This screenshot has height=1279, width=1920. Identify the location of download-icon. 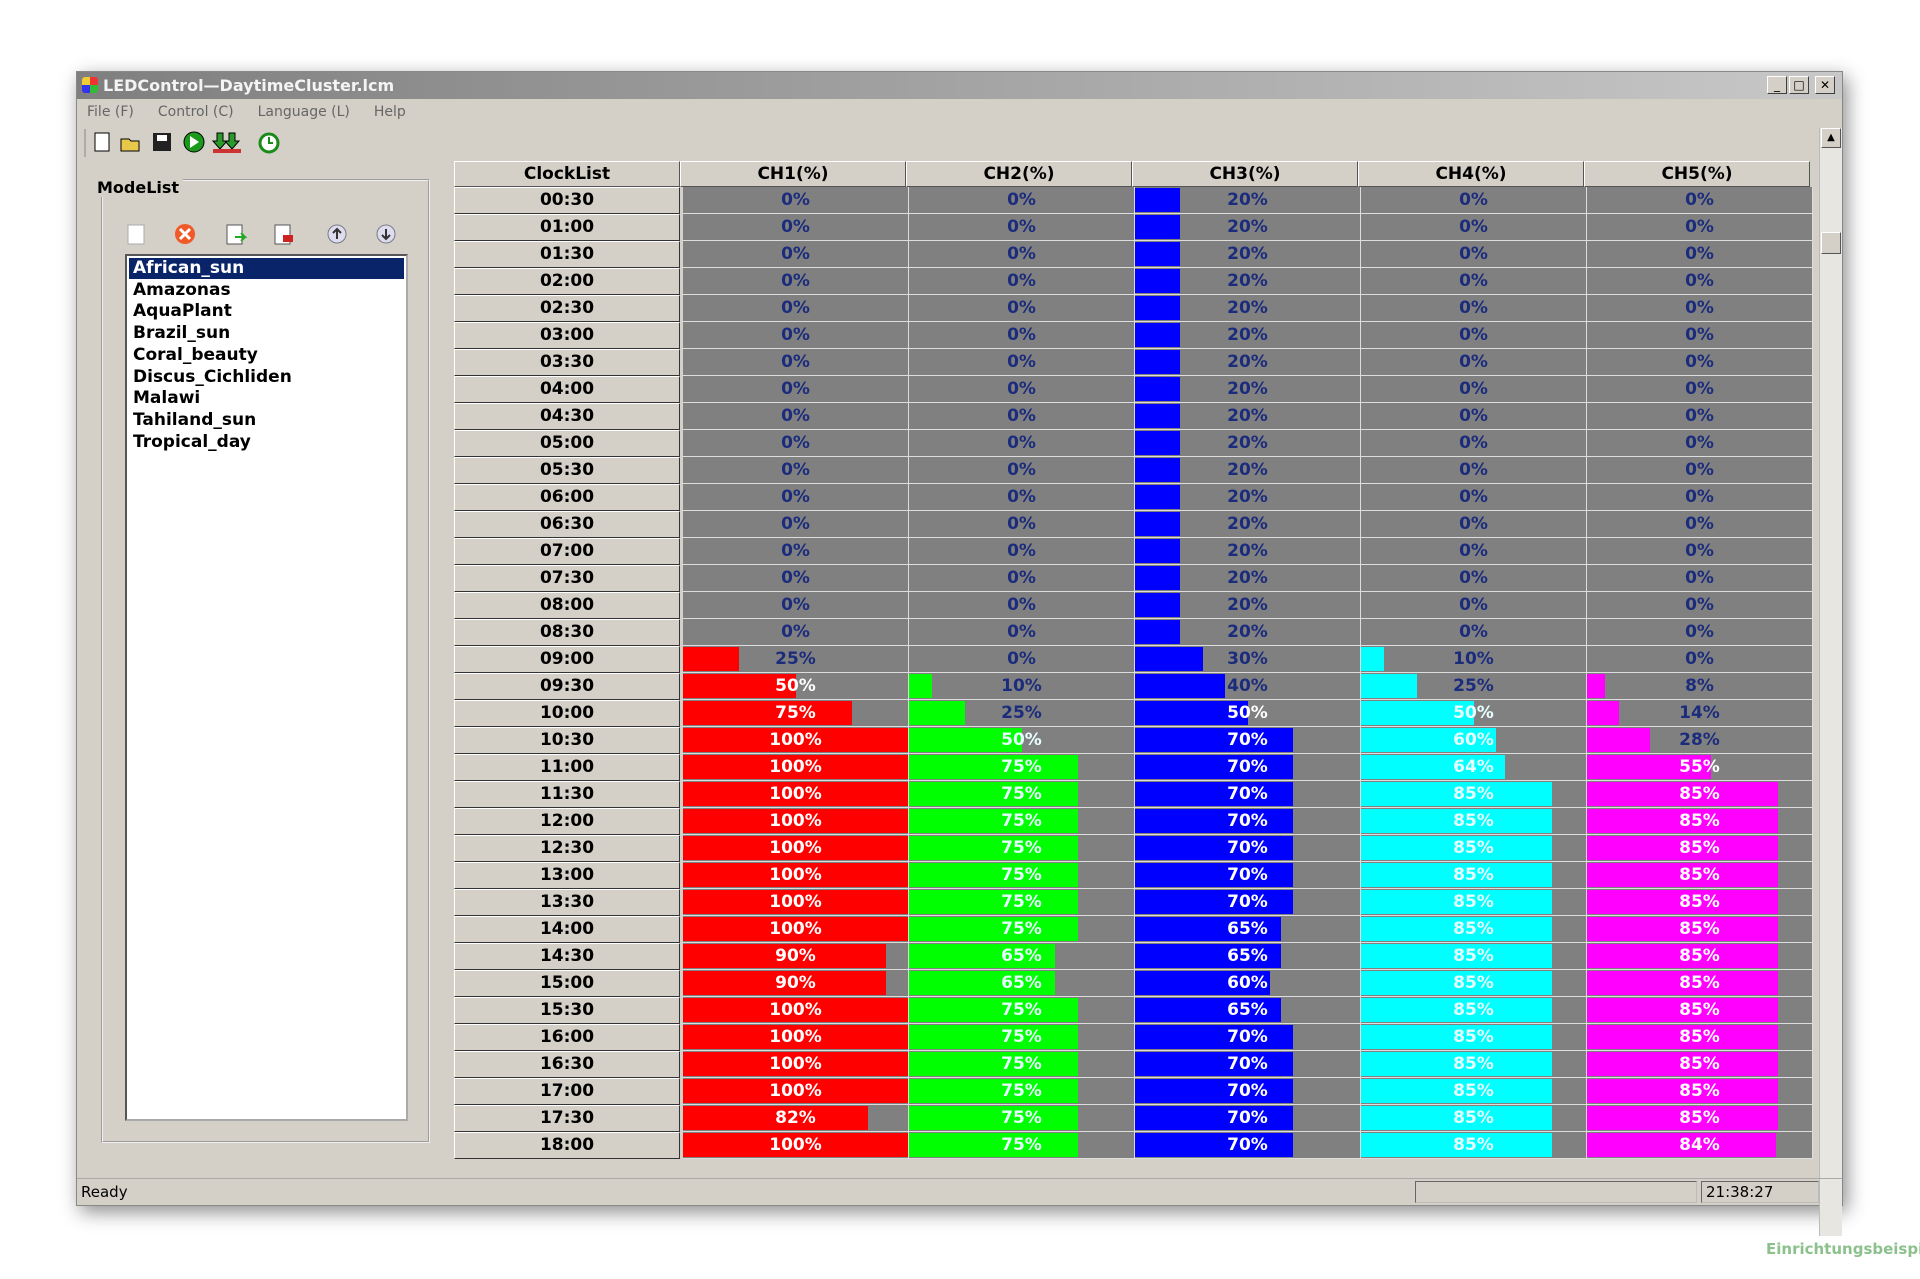
(226, 141).